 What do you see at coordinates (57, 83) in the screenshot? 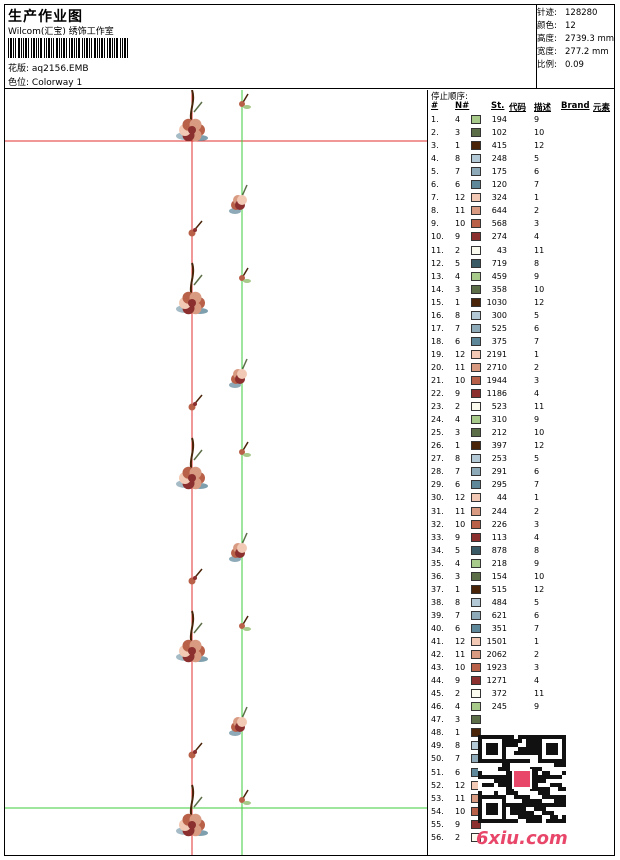
I see `colorway-value: Colorway 1` at bounding box center [57, 83].